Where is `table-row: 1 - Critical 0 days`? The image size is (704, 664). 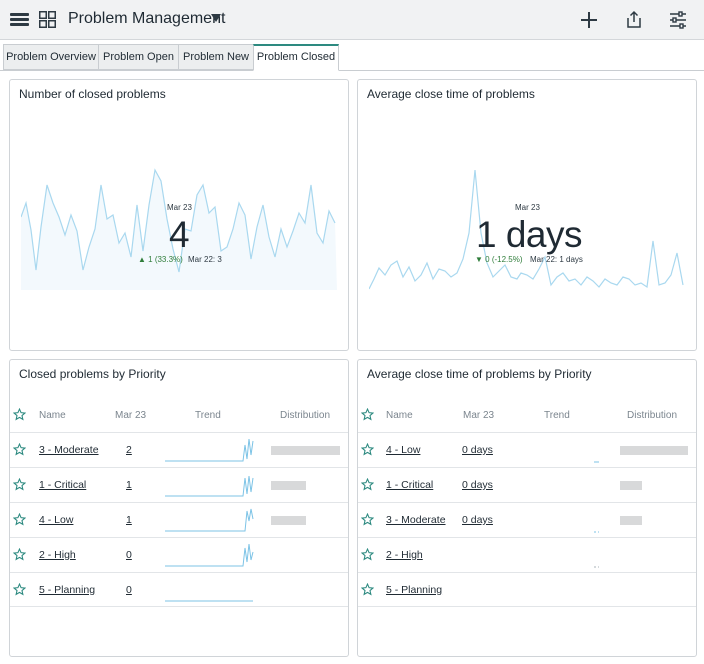 table-row: 1 - Critical 0 days is located at coordinates (527, 484).